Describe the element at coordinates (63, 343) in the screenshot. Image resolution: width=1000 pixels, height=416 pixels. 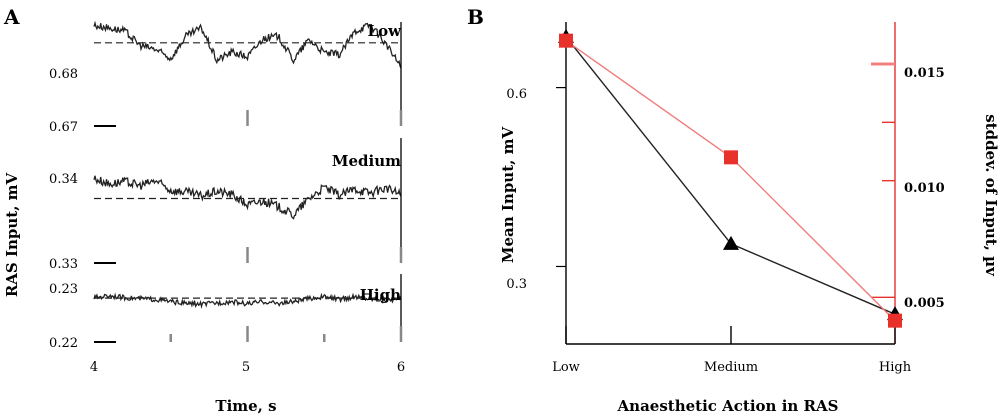
I see `ytick-high-bottom: 0.22` at that location.